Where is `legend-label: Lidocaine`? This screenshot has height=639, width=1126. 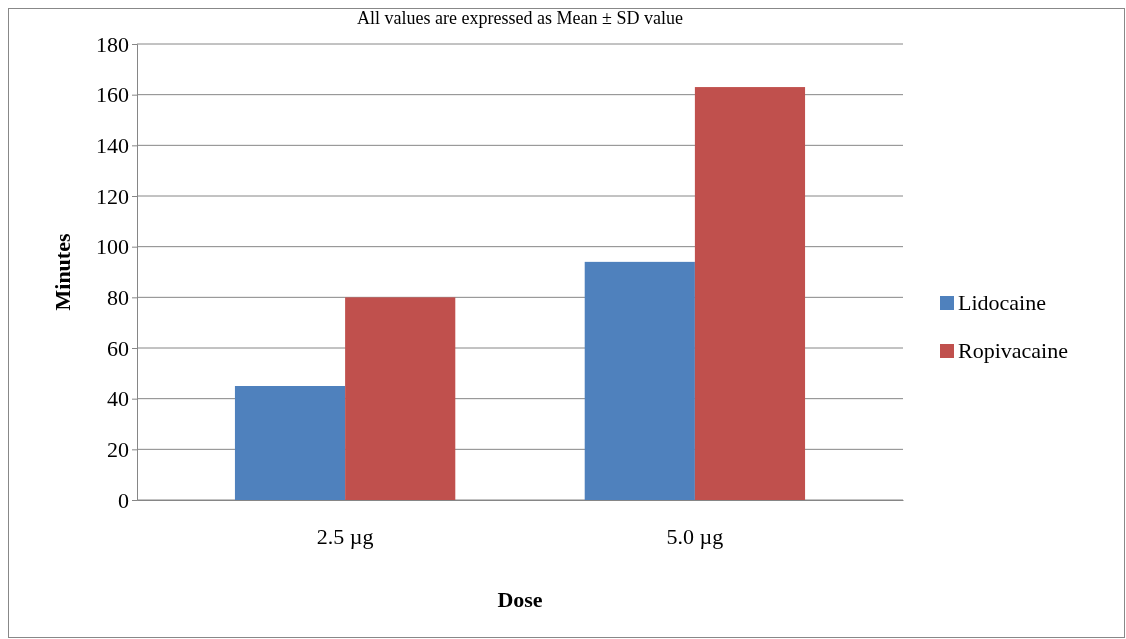
legend-label: Lidocaine is located at coordinates (1002, 302).